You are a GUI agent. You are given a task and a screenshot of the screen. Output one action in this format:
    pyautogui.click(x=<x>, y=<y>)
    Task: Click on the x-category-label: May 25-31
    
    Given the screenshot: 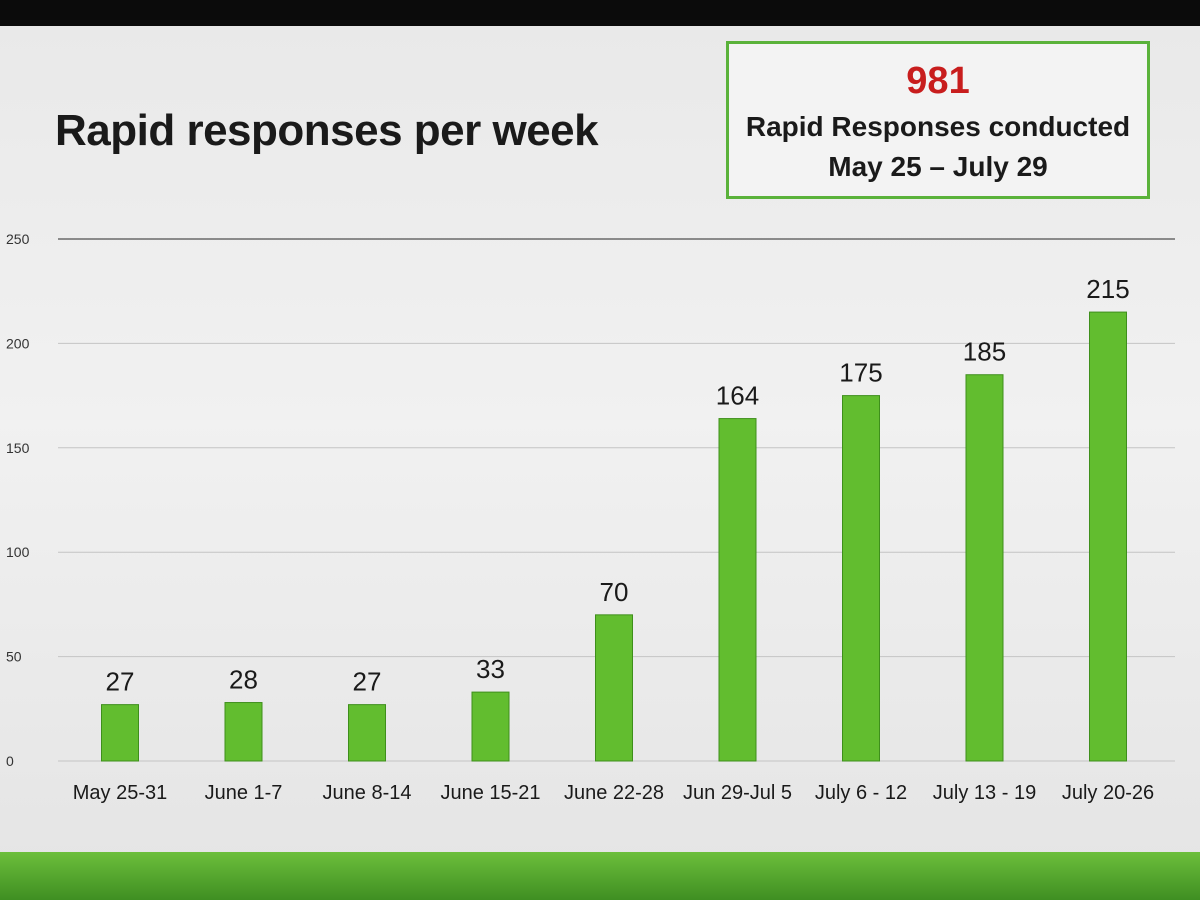 What is the action you would take?
    pyautogui.click(x=120, y=793)
    